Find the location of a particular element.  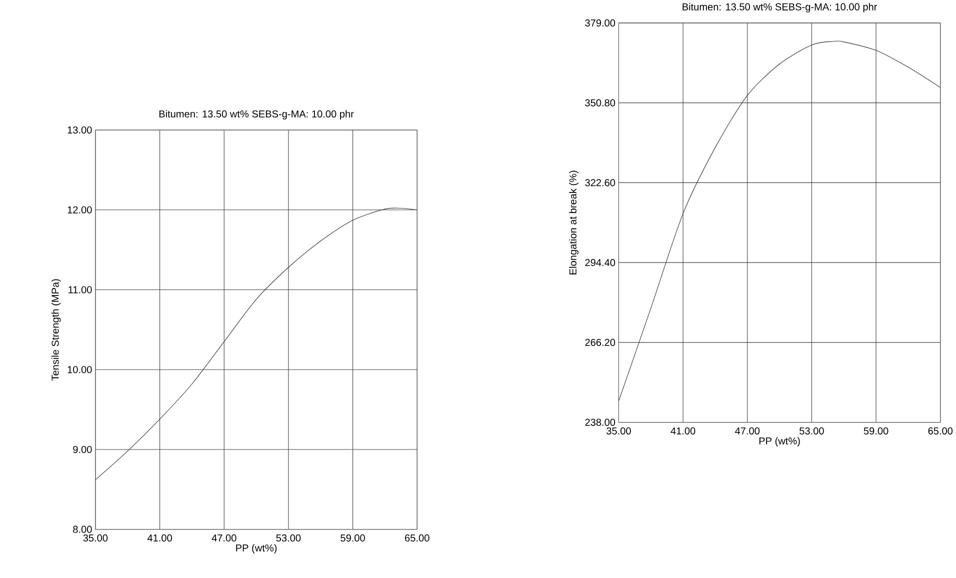

y-tick-label: 12.00 is located at coordinates (80, 210).